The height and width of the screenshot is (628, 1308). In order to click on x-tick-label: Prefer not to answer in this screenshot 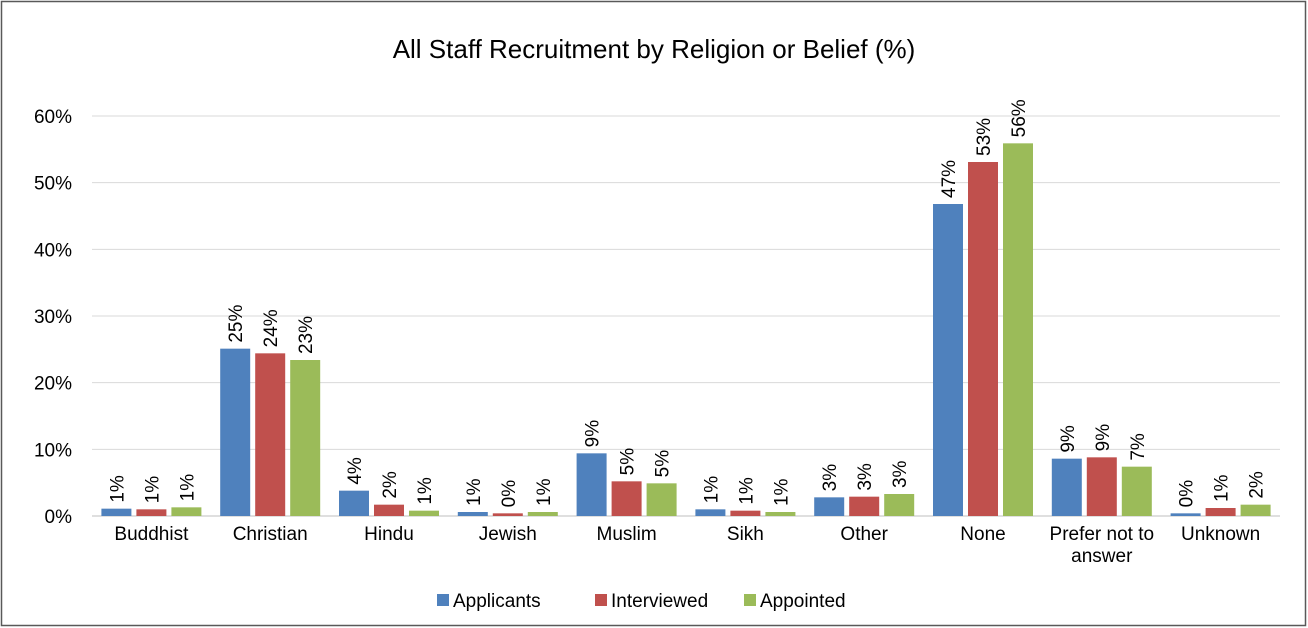, I will do `click(1102, 545)`.